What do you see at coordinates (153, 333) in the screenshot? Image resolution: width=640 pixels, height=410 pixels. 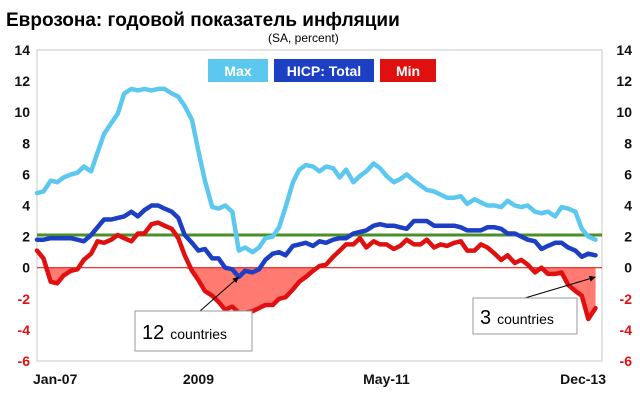 I see `callout-count: 12` at bounding box center [153, 333].